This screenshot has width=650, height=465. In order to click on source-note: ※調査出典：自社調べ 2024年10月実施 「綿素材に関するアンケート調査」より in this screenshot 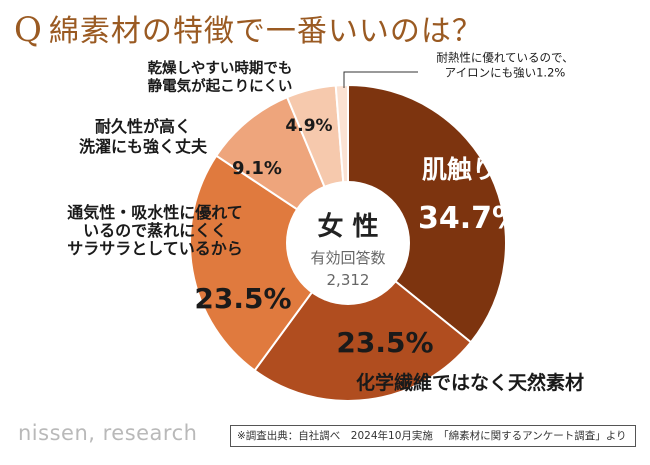, I will do `click(433, 436)`.